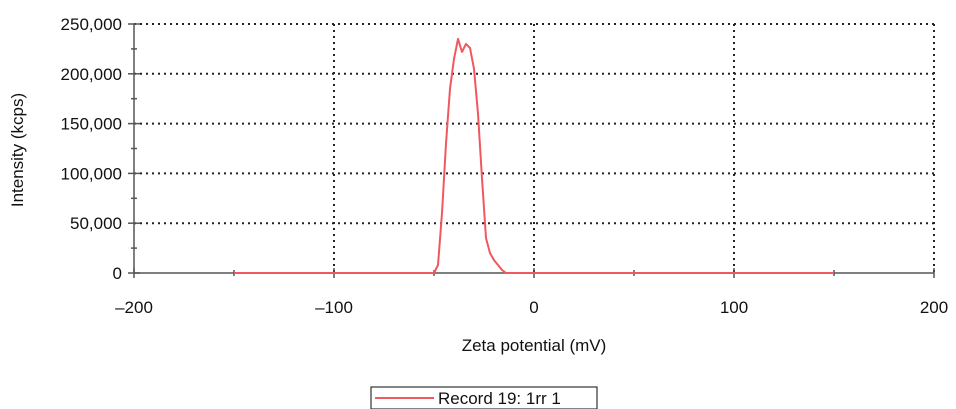  What do you see at coordinates (117, 273) in the screenshot?
I see `y-tick-label: 0` at bounding box center [117, 273].